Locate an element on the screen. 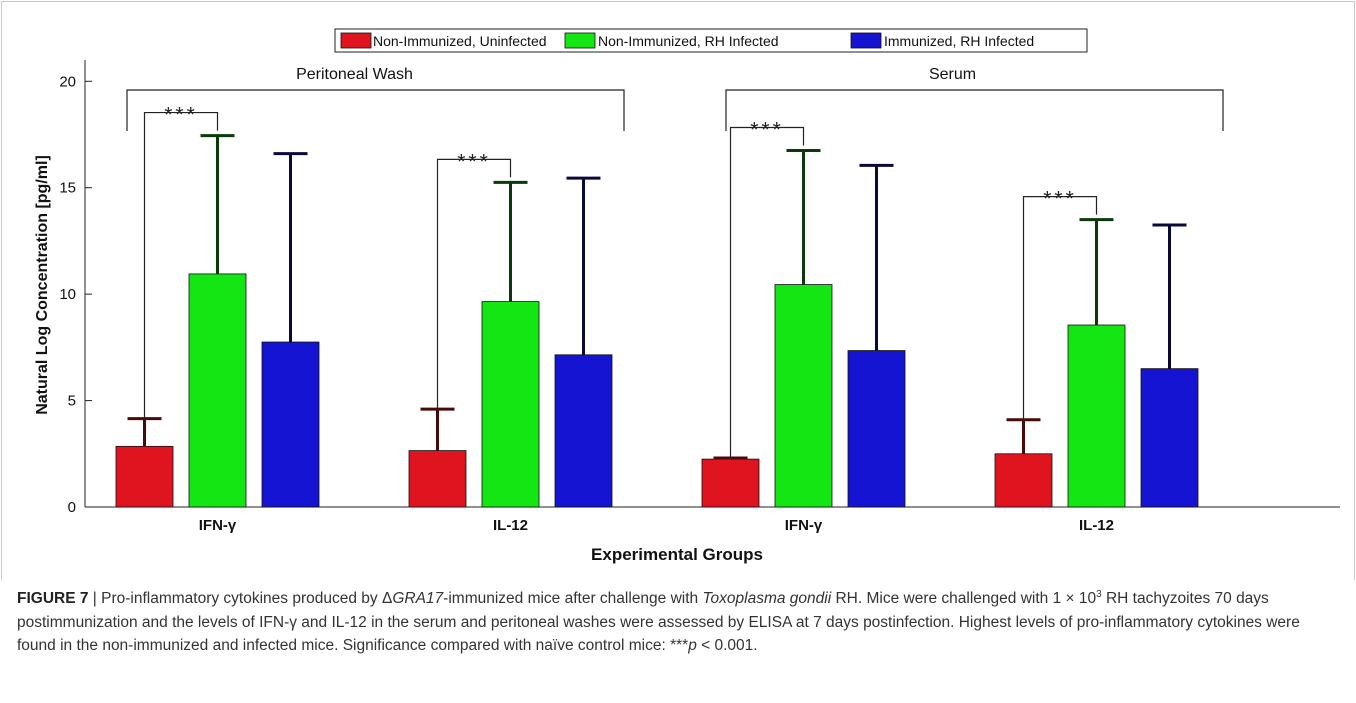  caption-gene: GRA17 is located at coordinates (418, 599).